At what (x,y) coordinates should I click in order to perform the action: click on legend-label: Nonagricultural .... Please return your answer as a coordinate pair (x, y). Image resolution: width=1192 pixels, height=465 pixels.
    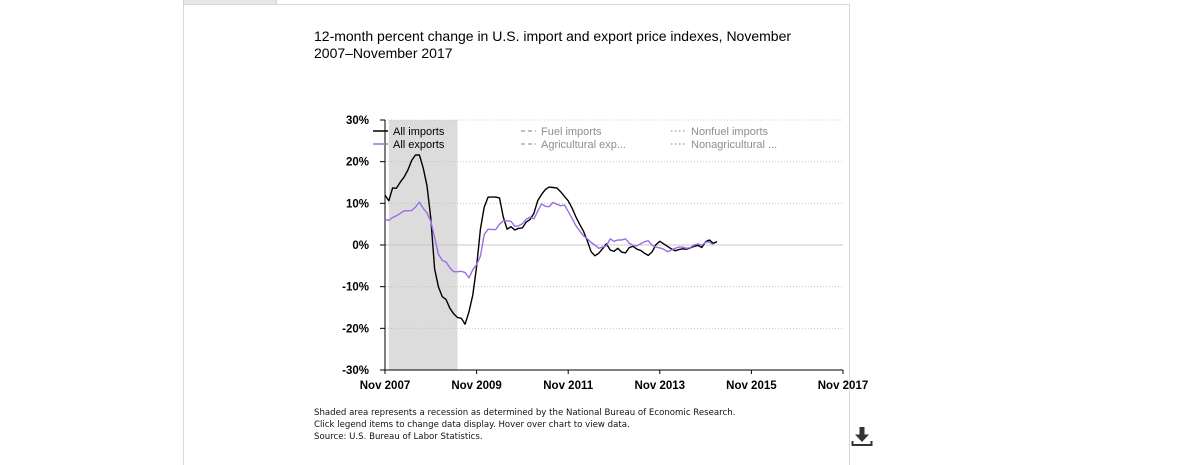
    Looking at the image, I should click on (734, 145).